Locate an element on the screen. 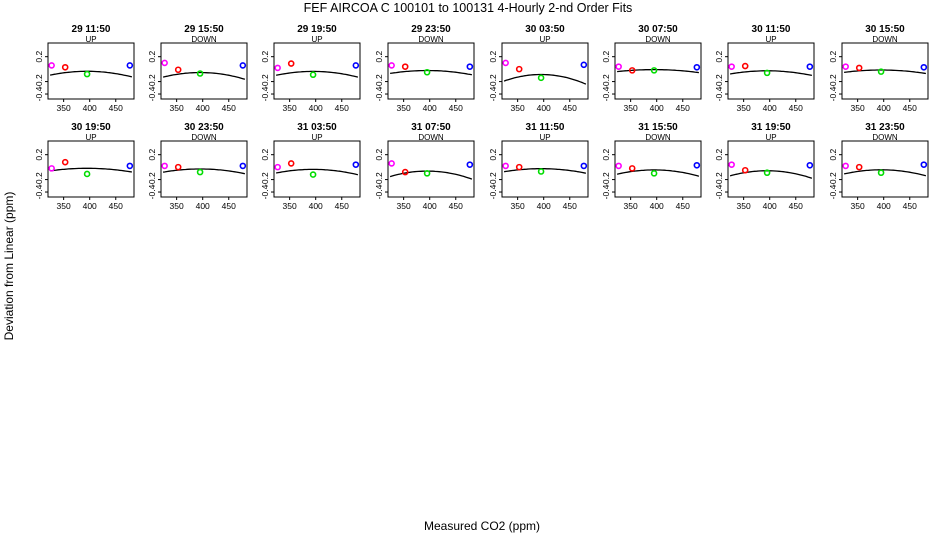 The image size is (936, 540). panel-title: 31 19:50 is located at coordinates (771, 127).